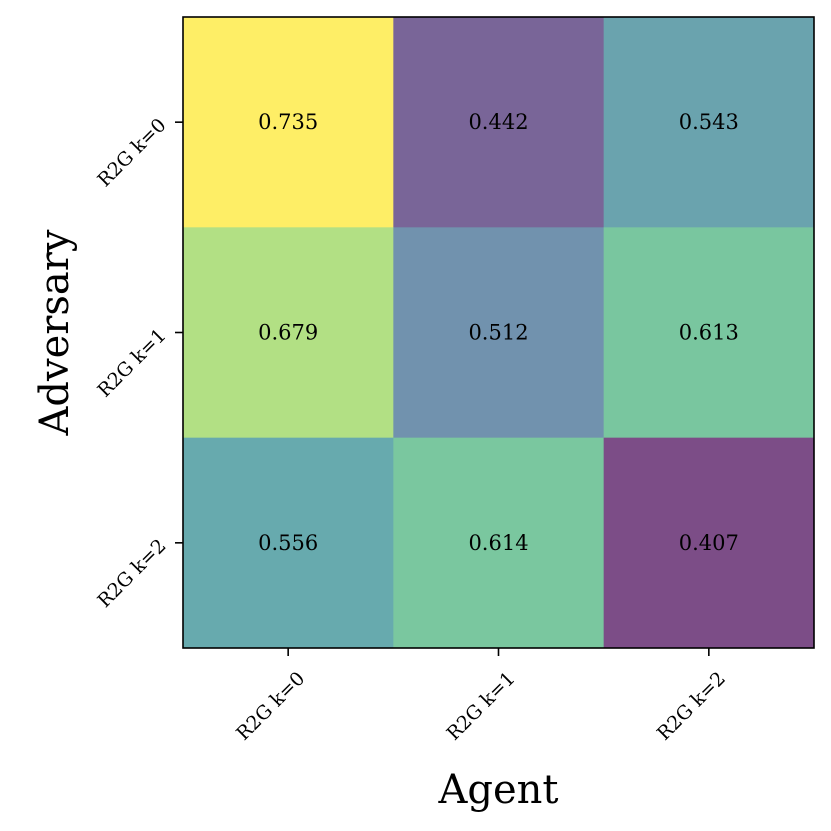 This screenshot has width=831, height=831. I want to click on y-axis-label: Adversary, so click(55, 332).